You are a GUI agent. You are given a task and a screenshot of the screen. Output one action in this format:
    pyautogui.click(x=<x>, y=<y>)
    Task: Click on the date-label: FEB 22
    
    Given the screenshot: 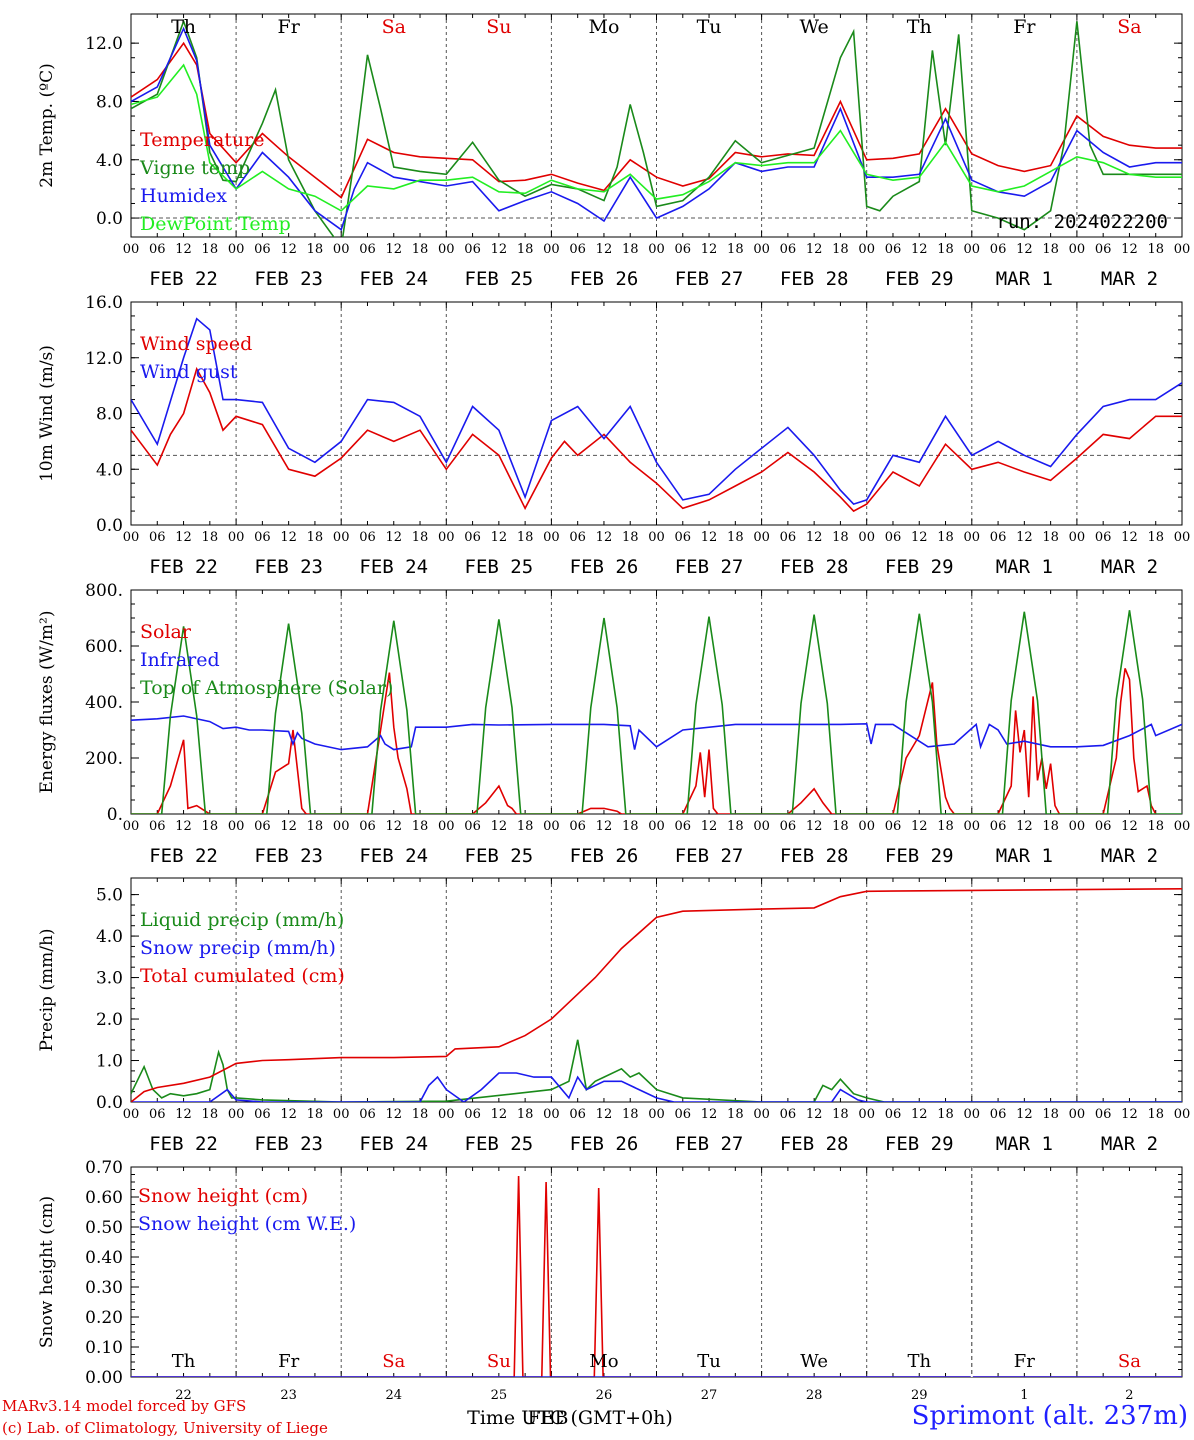 What is the action you would take?
    pyautogui.click(x=183, y=1144)
    